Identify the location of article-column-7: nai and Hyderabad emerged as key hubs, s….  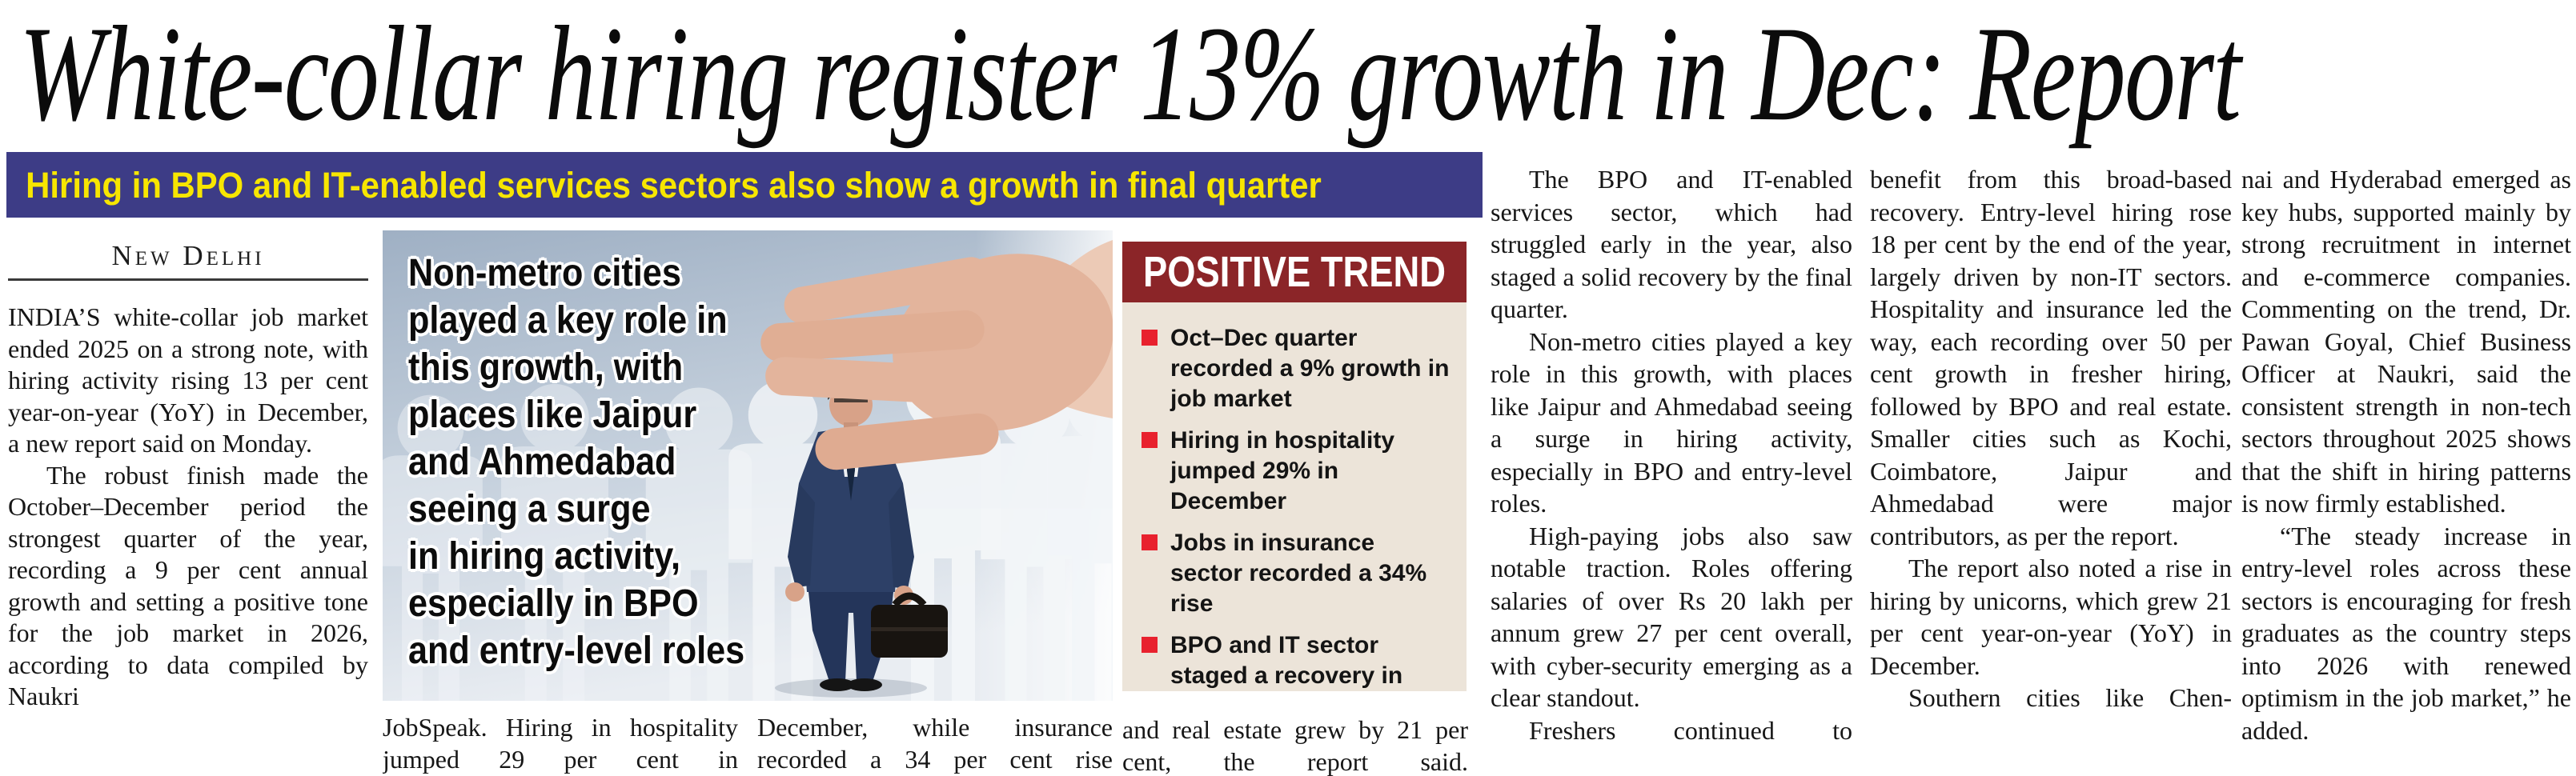
(2406, 469).